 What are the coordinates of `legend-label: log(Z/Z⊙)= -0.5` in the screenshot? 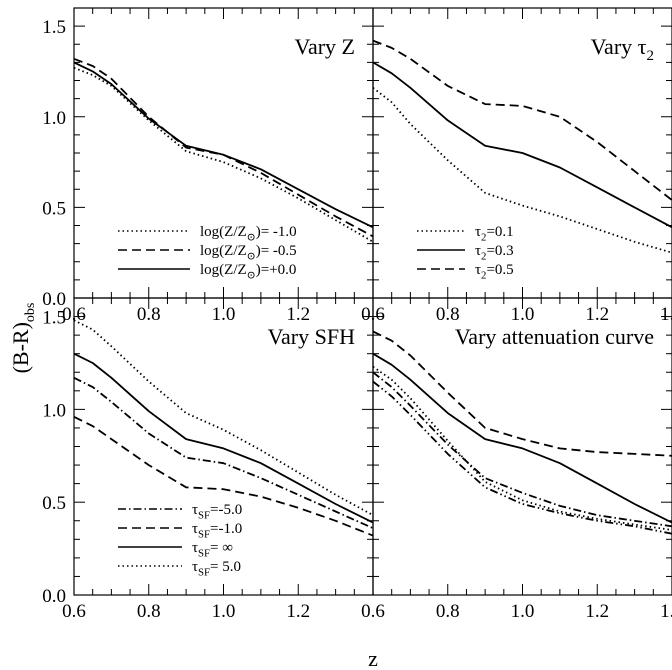 It's located at (248, 253).